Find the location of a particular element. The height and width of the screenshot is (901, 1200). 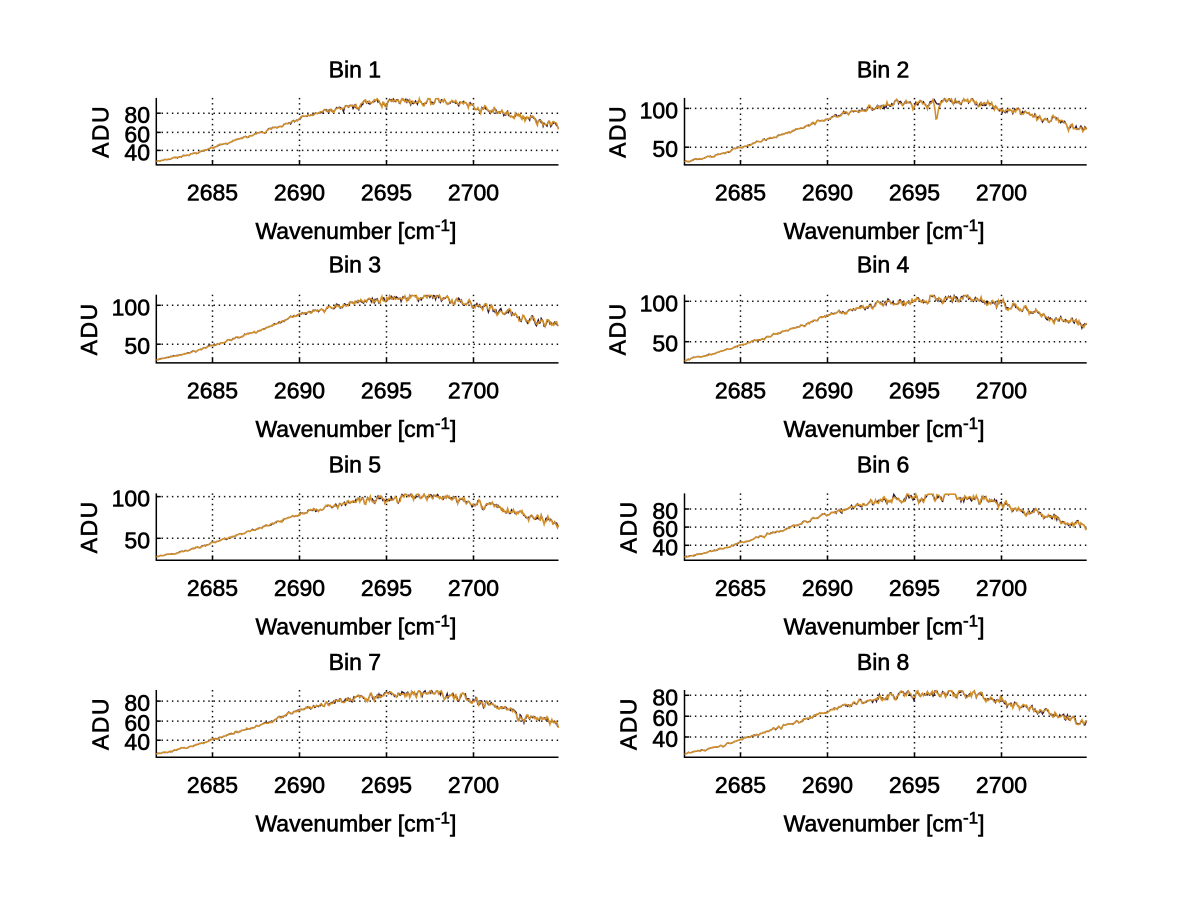

svg-text: Bin 2 is located at coordinates (883, 70).